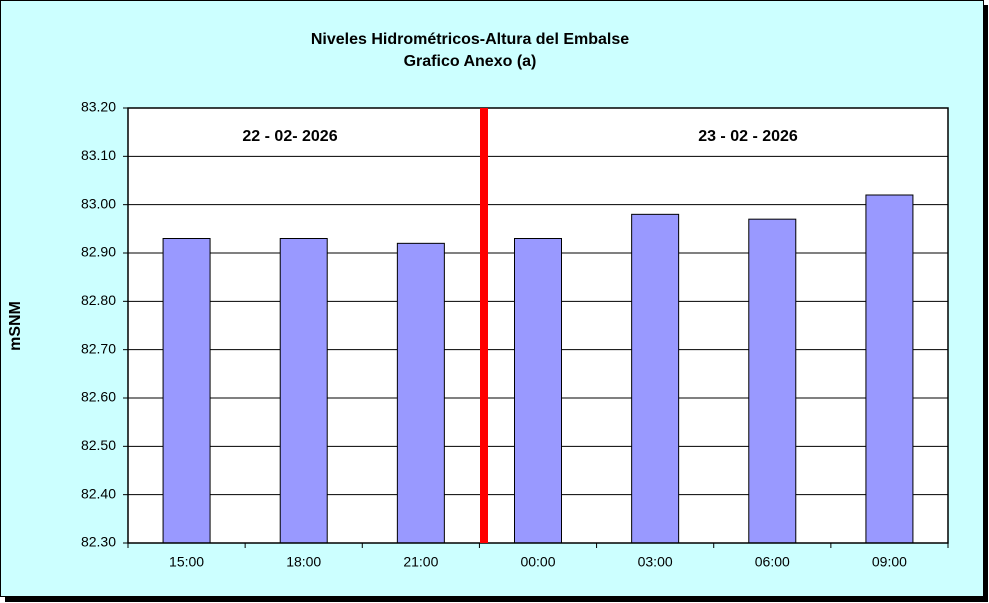  Describe the element at coordinates (186, 562) in the screenshot. I see `x-tick-label: 15:00` at that location.